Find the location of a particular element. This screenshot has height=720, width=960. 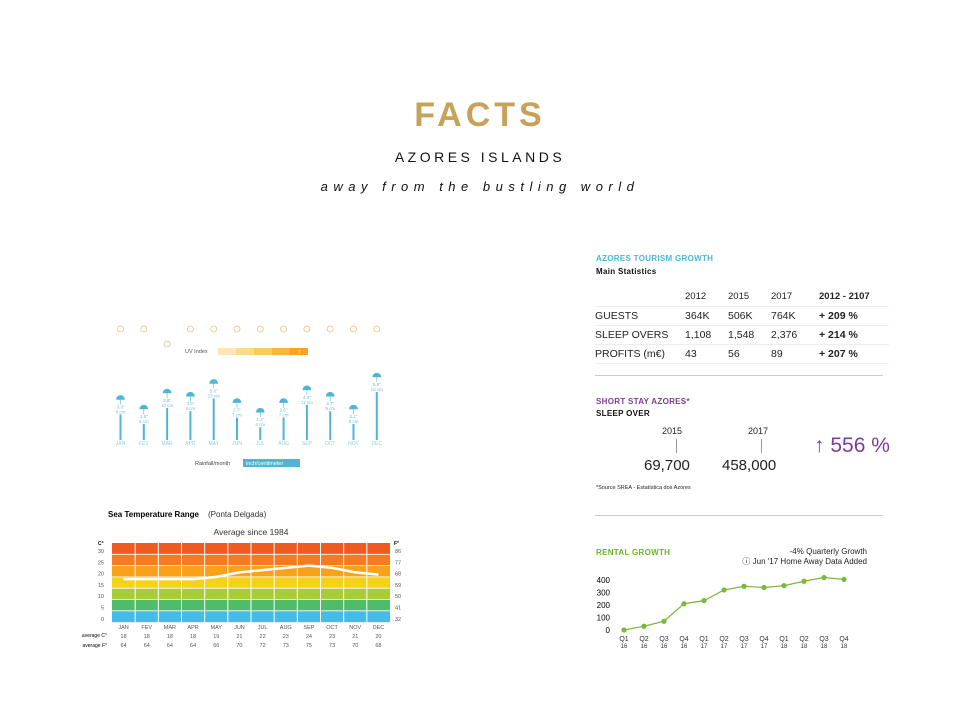

tourism-subtitle: Main Statistics is located at coordinates (626, 271).